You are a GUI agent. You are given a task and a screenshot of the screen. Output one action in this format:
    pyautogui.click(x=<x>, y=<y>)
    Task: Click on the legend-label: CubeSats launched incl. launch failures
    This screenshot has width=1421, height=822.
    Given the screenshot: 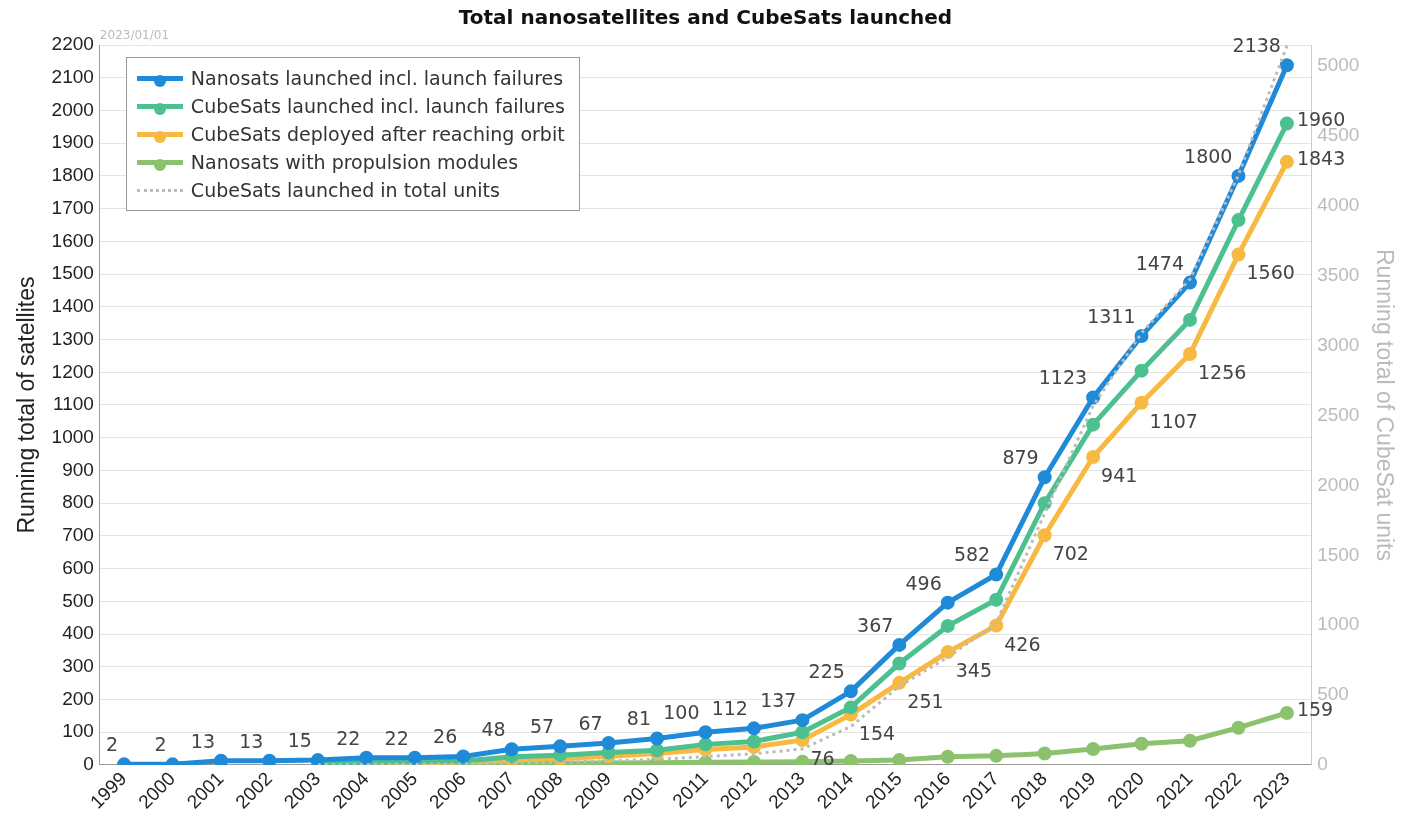 What is the action you would take?
    pyautogui.click(x=377, y=106)
    